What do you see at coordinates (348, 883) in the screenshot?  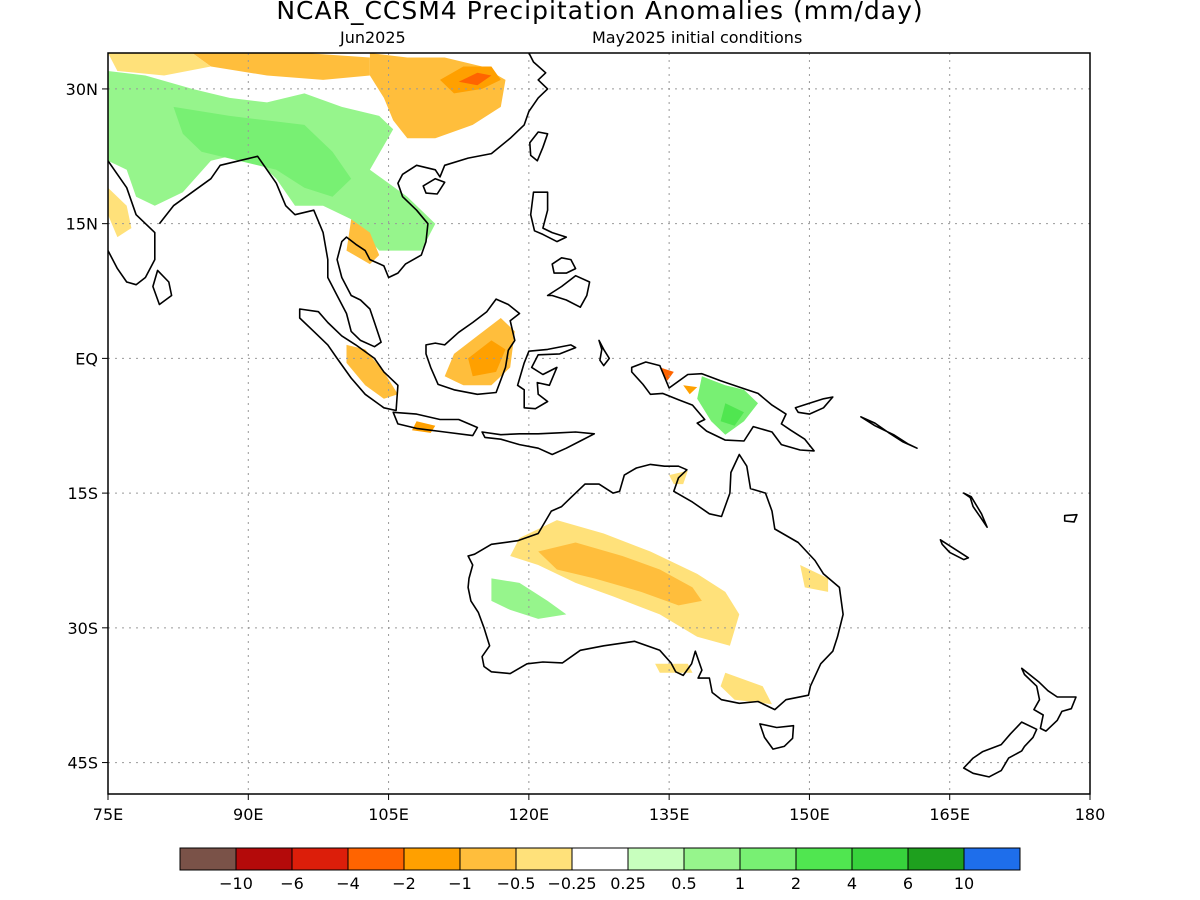 I see `colorbar-label: −4` at bounding box center [348, 883].